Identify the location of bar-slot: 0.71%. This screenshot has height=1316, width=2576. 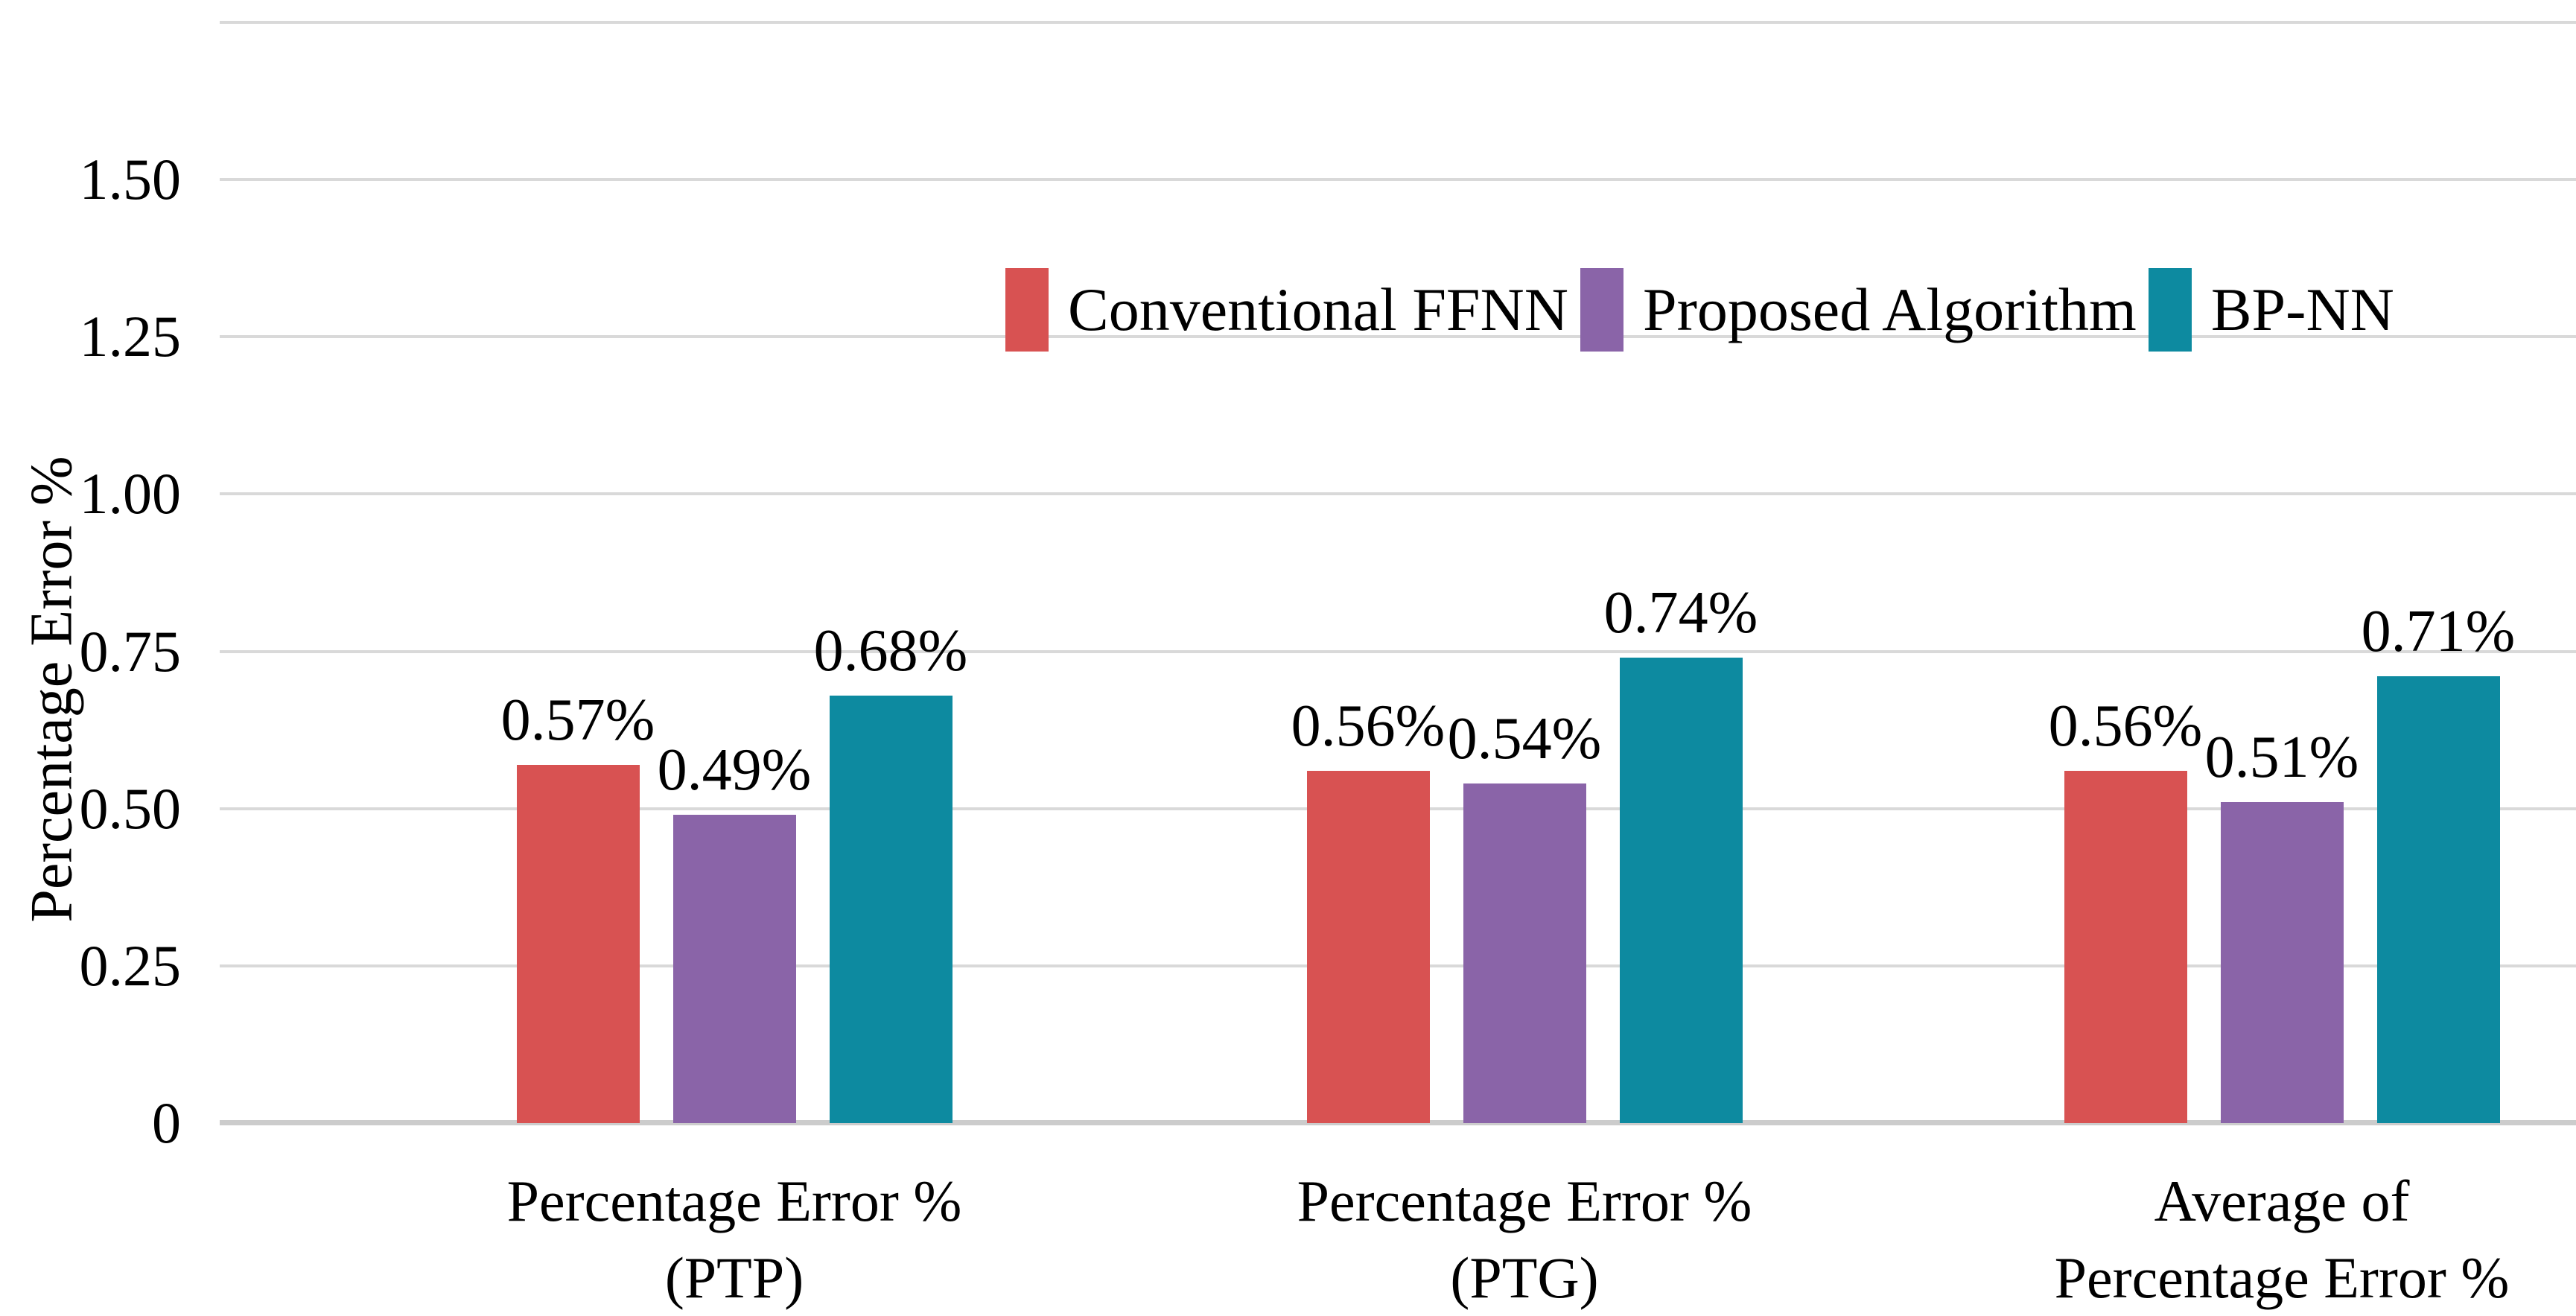
(2438, 861).